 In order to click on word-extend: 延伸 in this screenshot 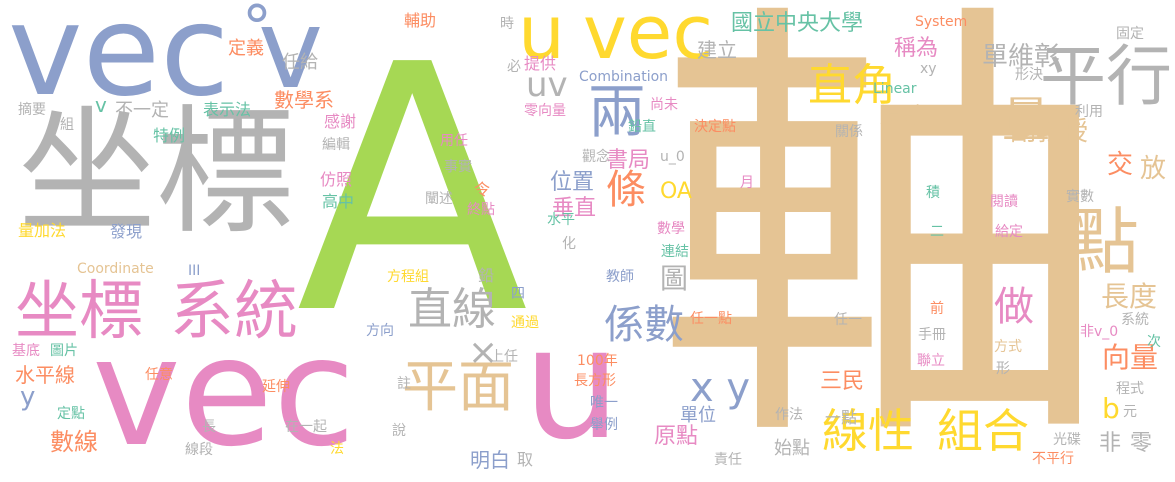, I will do `click(276, 387)`.